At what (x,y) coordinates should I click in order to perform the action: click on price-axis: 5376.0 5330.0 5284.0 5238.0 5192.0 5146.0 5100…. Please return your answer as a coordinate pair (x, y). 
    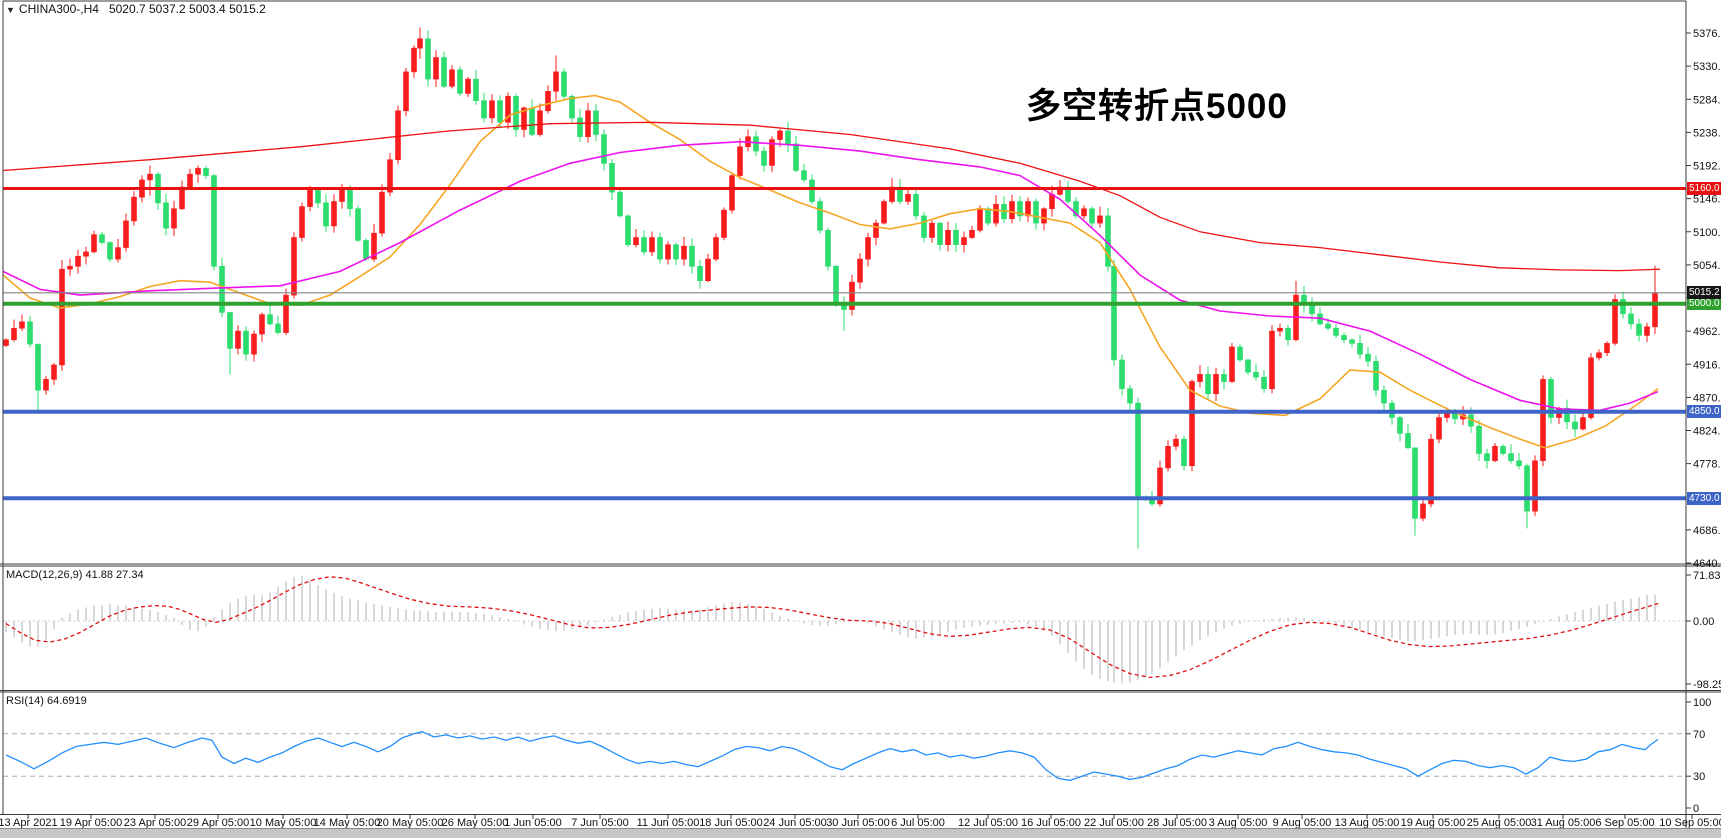
    Looking at the image, I should click on (1703, 299).